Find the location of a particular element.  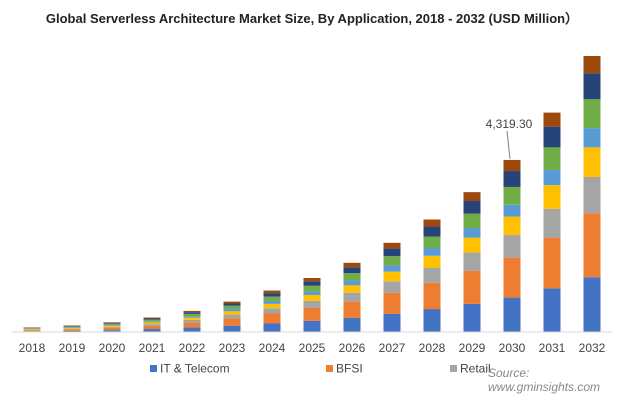

x-tick-label-2031: 2031 is located at coordinates (552, 348).